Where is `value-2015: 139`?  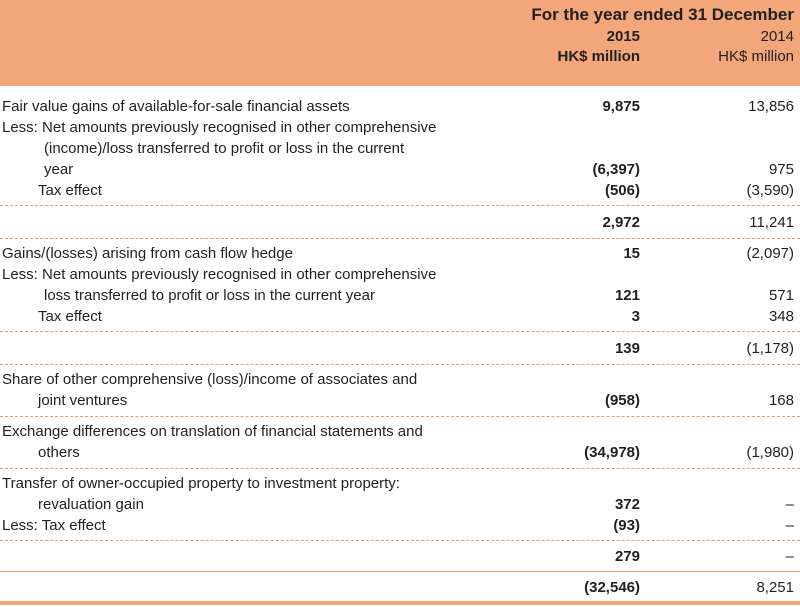
value-2015: 139 is located at coordinates (627, 348).